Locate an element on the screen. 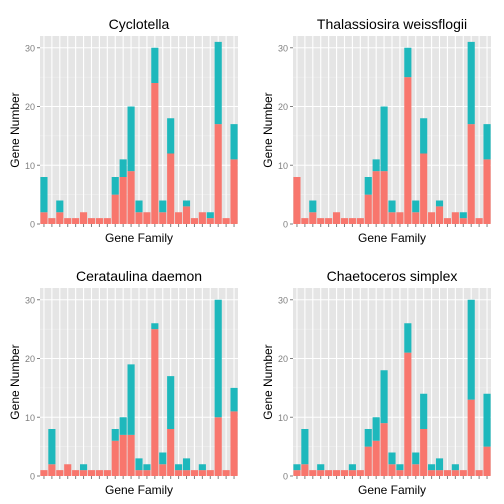 The height and width of the screenshot is (504, 504). x-axis-label: Gene Family is located at coordinates (139, 490).